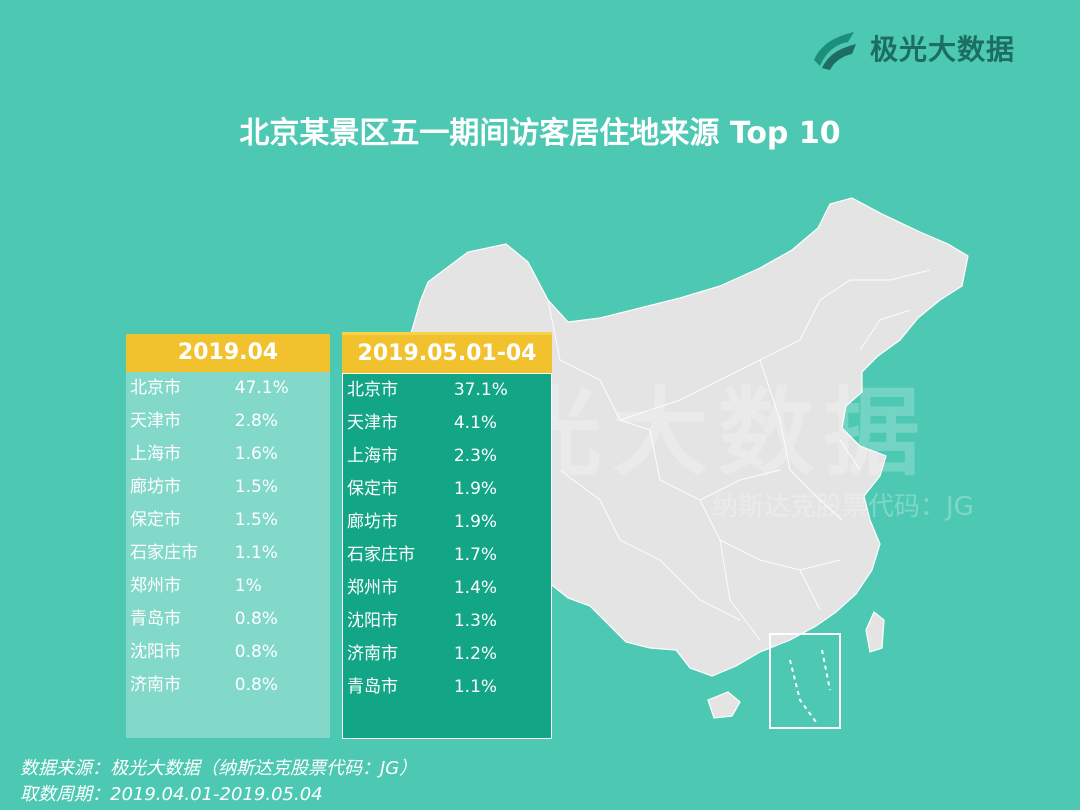 This screenshot has width=1080, height=810. I want to click on share-value: 1.4%, so click(475, 588).